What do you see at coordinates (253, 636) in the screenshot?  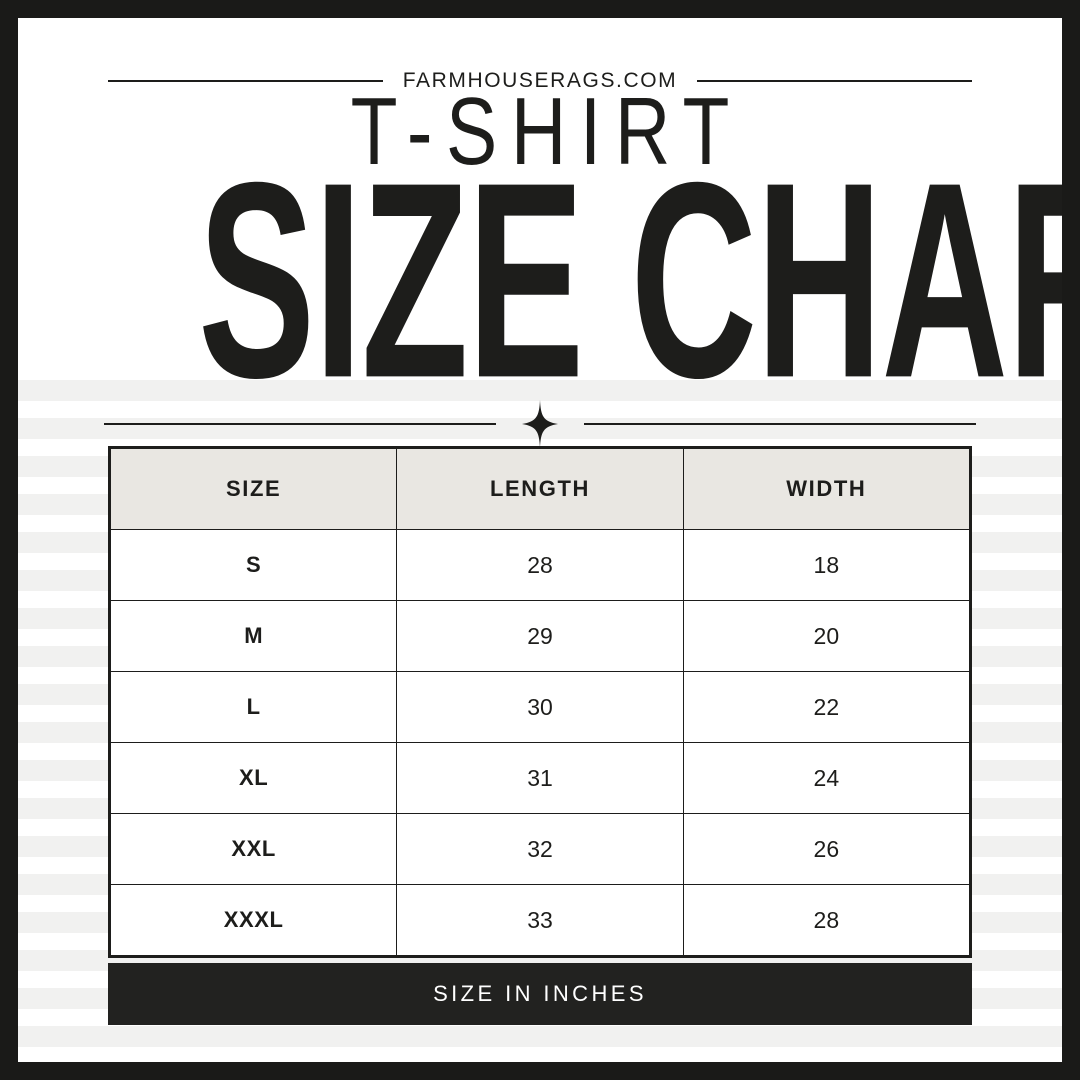 I see `cell-size: M` at bounding box center [253, 636].